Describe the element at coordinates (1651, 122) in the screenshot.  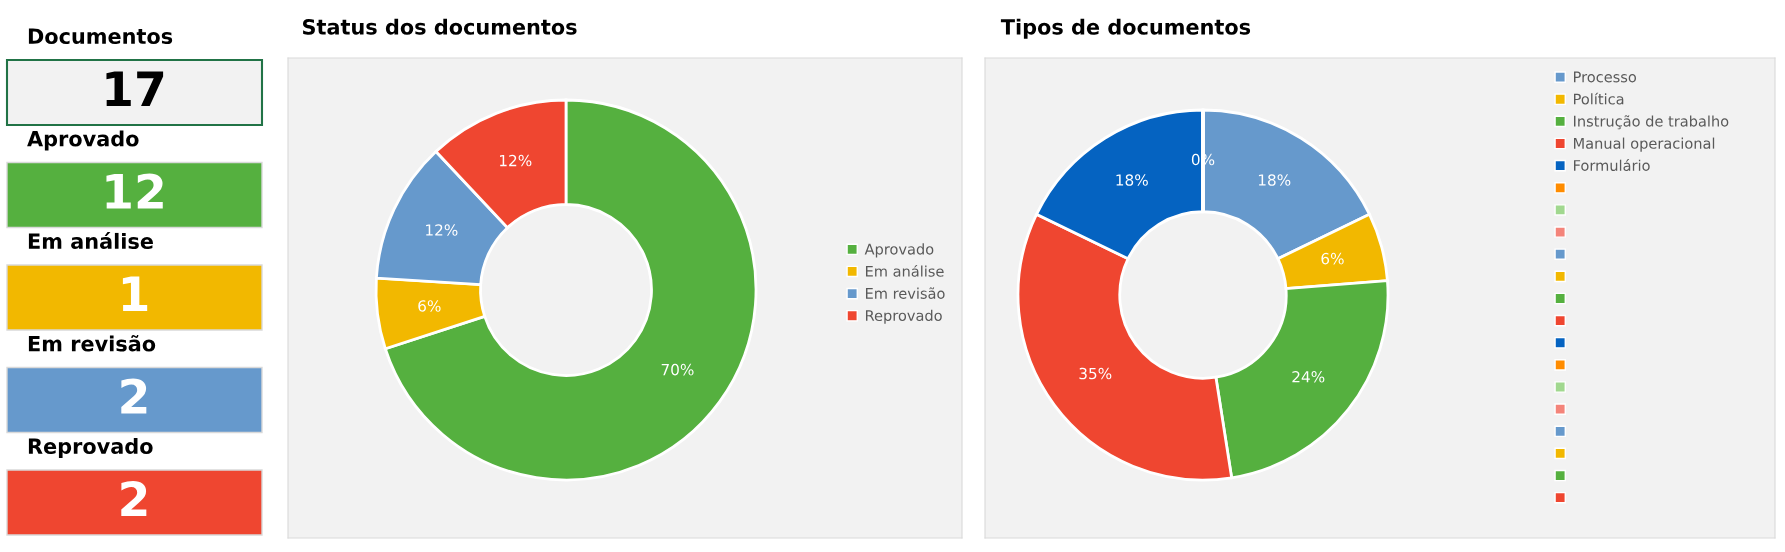
I see `legend-label: Instrução de trabalho` at that location.